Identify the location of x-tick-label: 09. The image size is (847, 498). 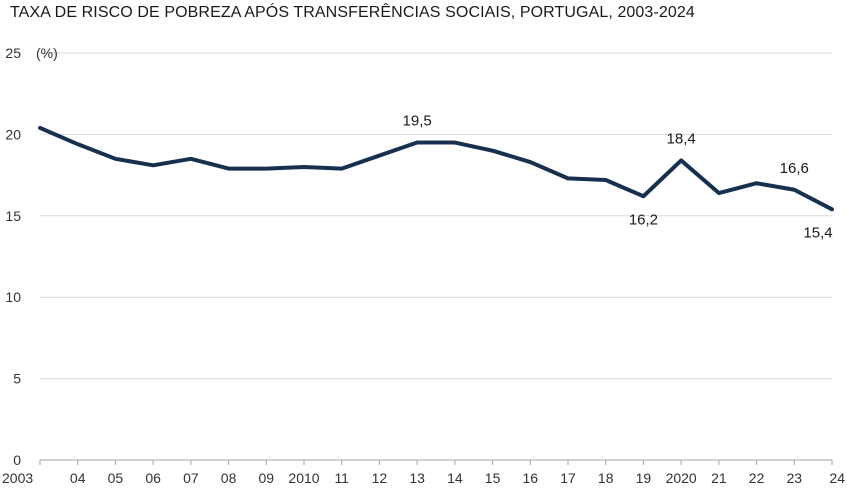
(266, 478).